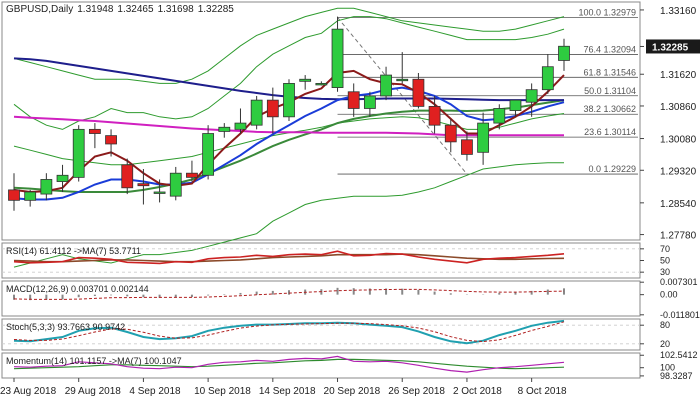 This screenshot has width=700, height=405. I want to click on rsi-tick-label: 70, so click(665, 249).